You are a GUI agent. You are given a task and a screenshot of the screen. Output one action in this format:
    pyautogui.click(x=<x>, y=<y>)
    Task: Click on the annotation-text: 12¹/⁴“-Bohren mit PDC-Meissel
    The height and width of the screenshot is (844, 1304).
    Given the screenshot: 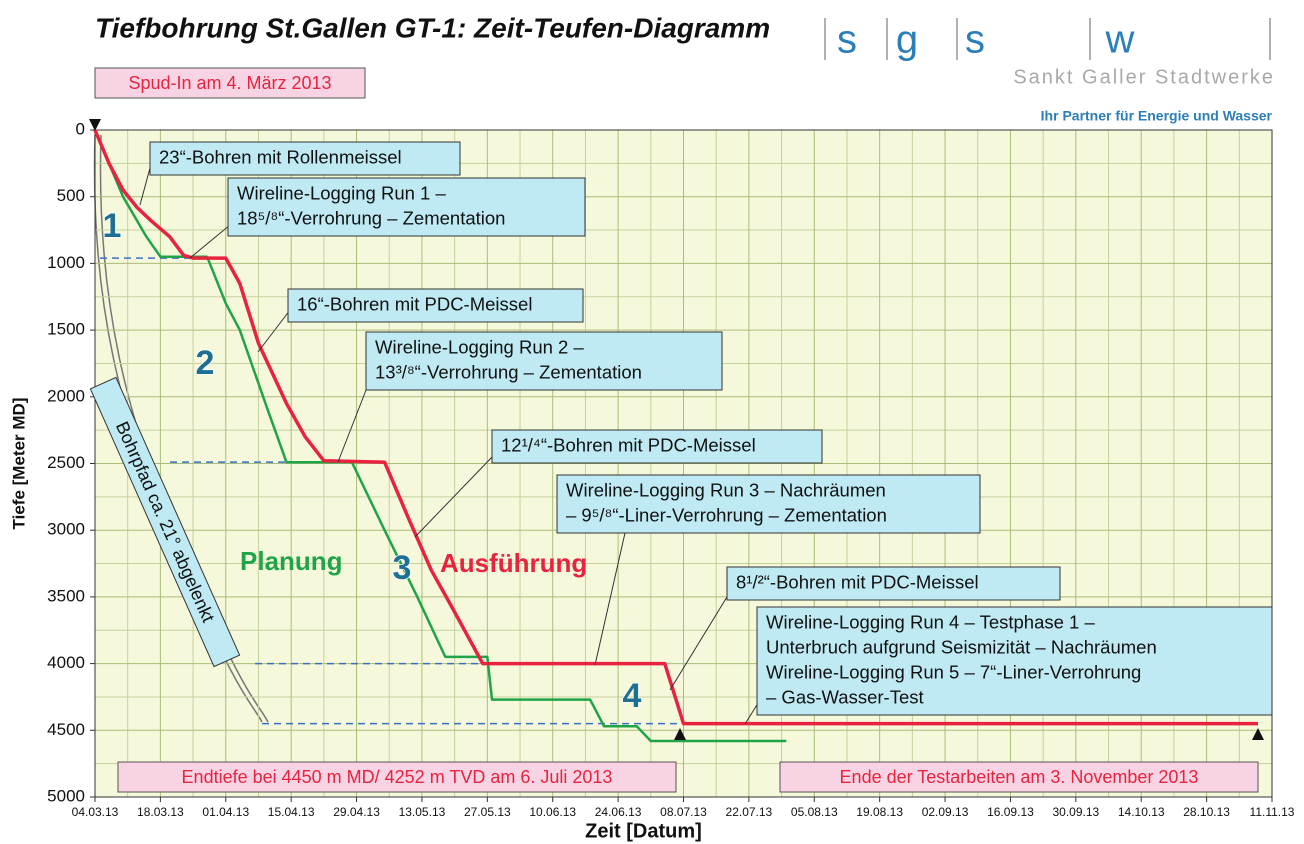 What is the action you would take?
    pyautogui.click(x=628, y=444)
    